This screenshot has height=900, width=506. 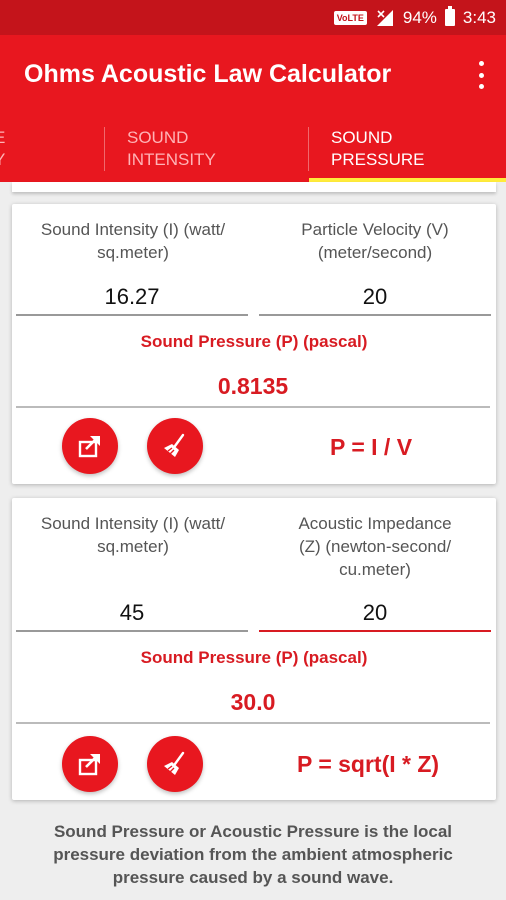 What do you see at coordinates (481, 75) in the screenshot?
I see `more-vert-icon` at bounding box center [481, 75].